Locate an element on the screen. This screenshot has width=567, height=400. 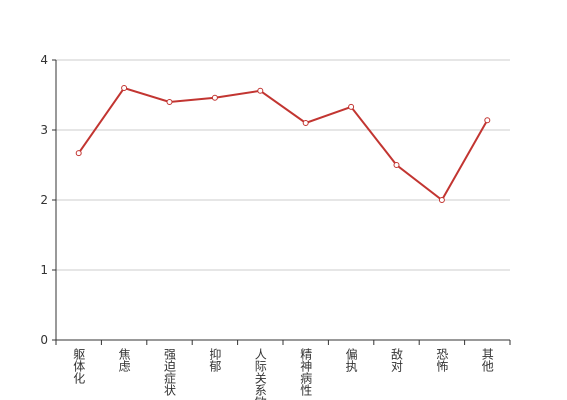
y-tick-label: 0 is located at coordinates (44, 340).